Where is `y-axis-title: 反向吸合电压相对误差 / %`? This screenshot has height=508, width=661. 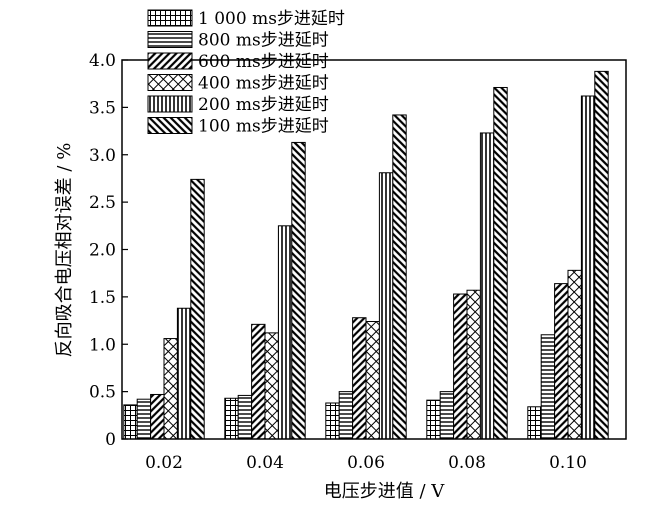
y-axis-title: 反向吸合电压相对误差 / % is located at coordinates (64, 250).